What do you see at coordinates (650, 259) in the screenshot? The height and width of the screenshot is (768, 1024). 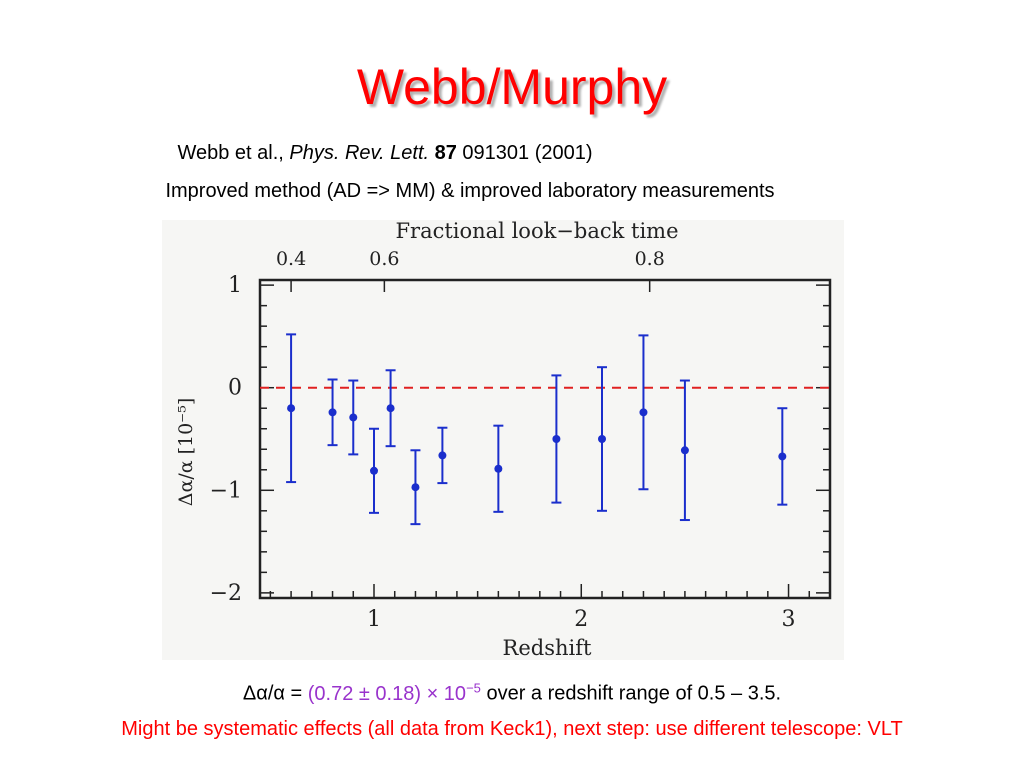 I see `top-axis-tick-label: 0.8` at bounding box center [650, 259].